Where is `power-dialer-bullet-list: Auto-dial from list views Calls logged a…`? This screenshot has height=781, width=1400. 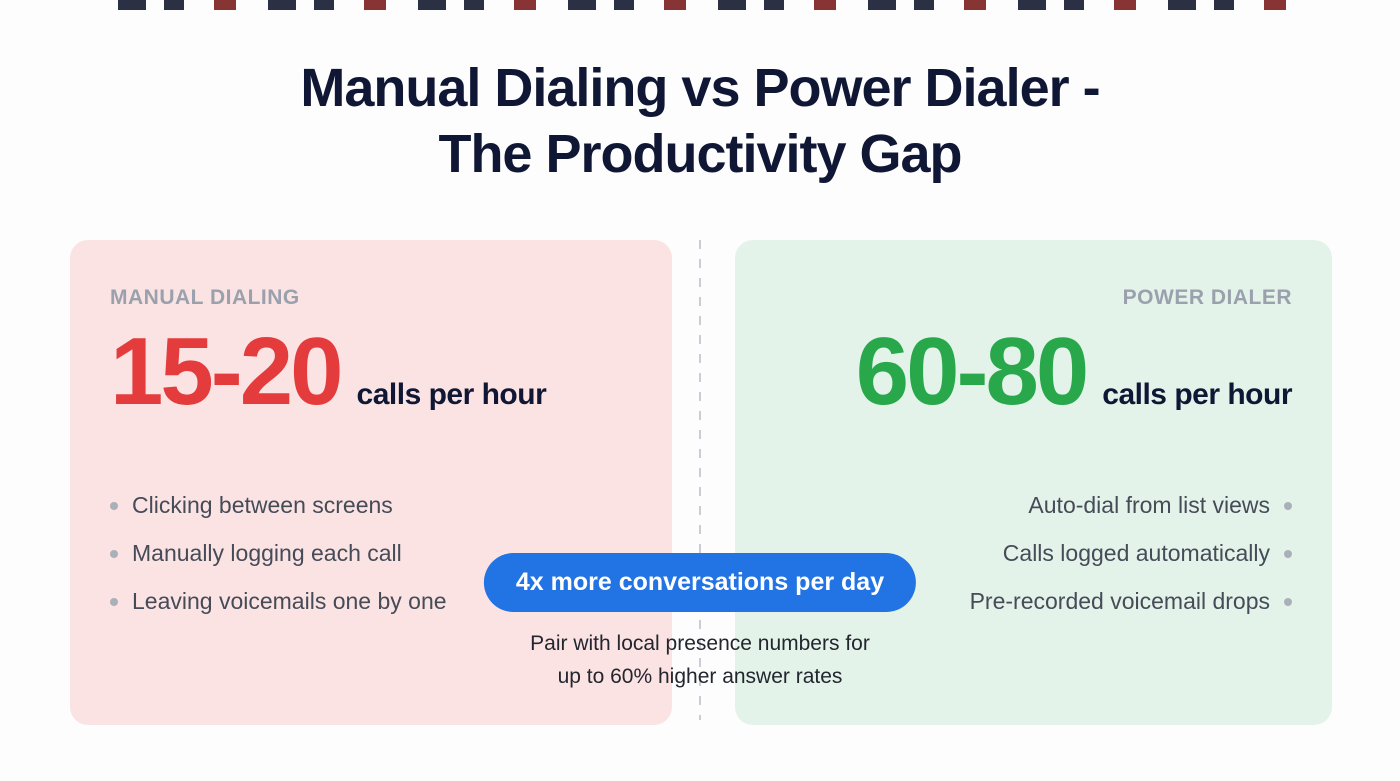 power-dialer-bullet-list: Auto-dial from list views Calls logged a… is located at coordinates (1033, 553).